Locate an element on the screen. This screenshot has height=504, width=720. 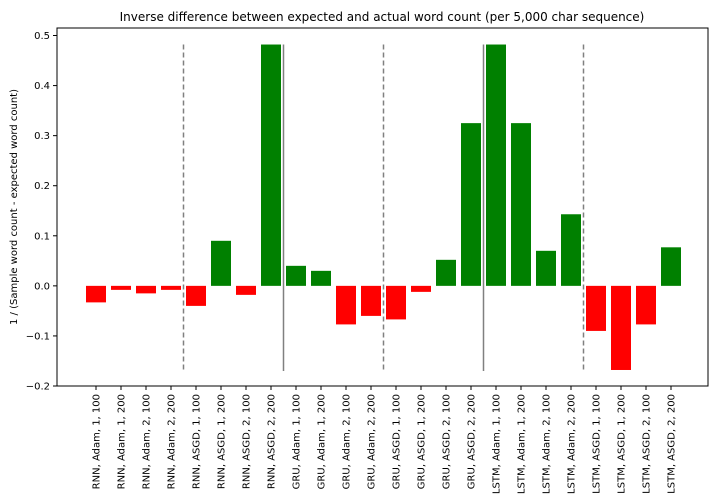
x-tick-label: RNN, ASGD, 1, 100 is located at coordinates (197, 441).